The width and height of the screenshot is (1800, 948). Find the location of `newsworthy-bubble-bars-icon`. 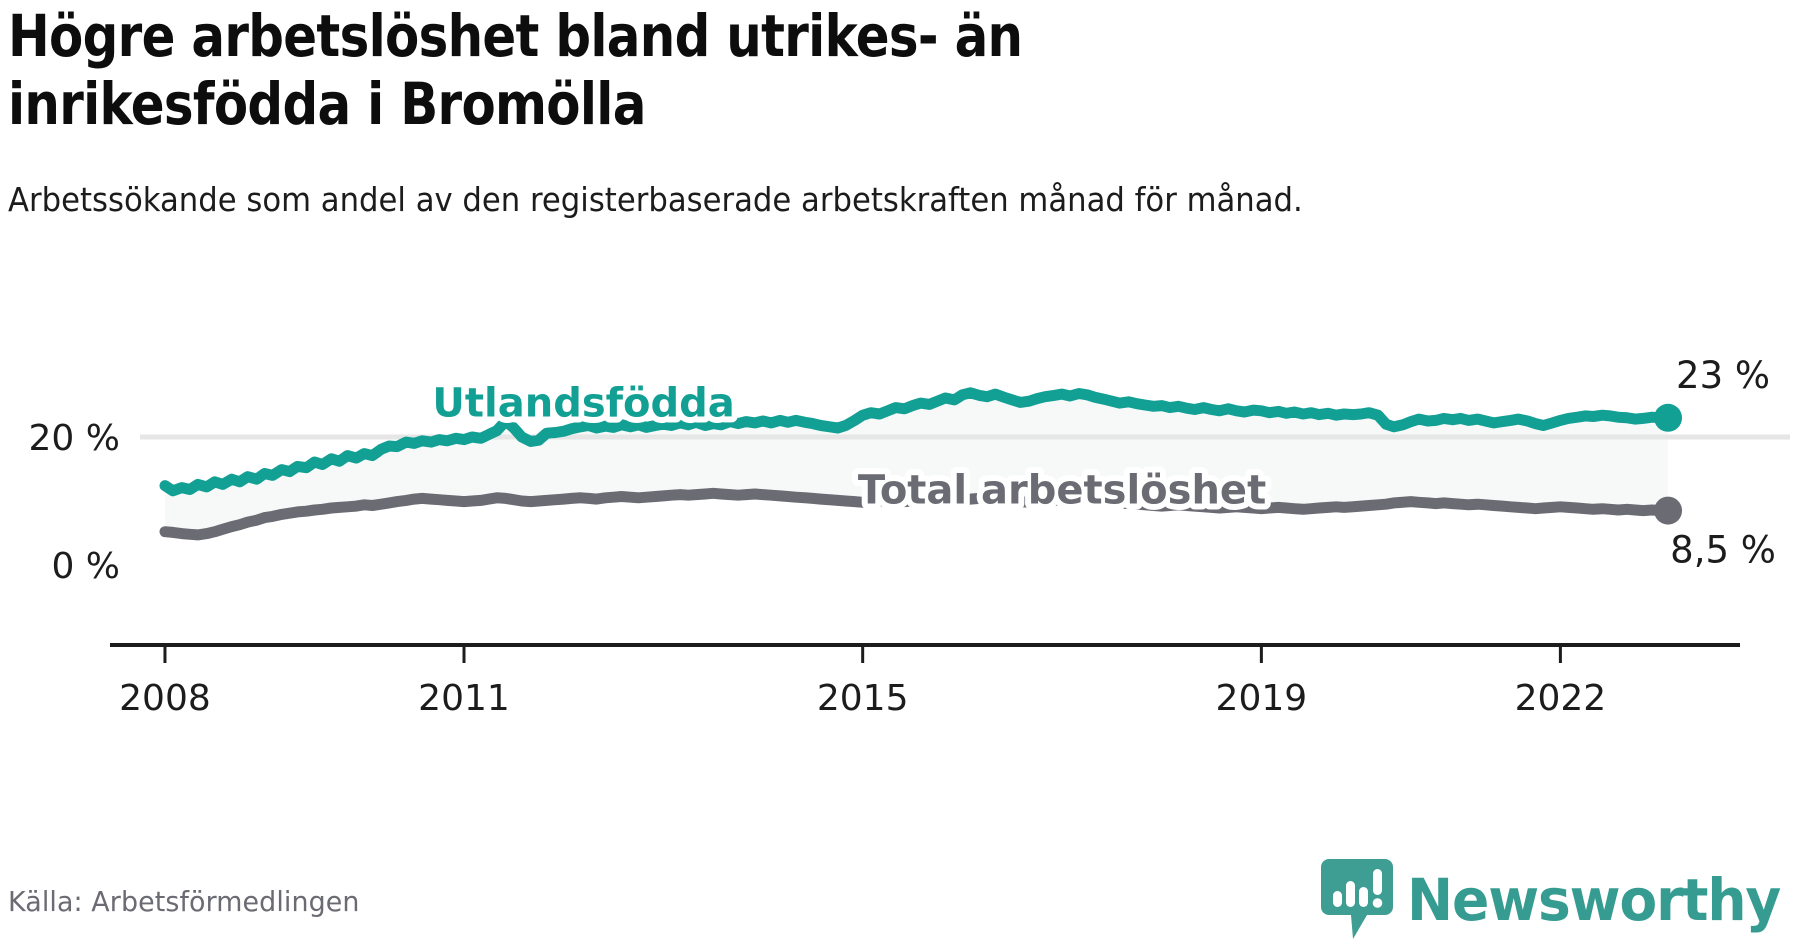

newsworthy-bubble-bars-icon is located at coordinates (1357, 899).